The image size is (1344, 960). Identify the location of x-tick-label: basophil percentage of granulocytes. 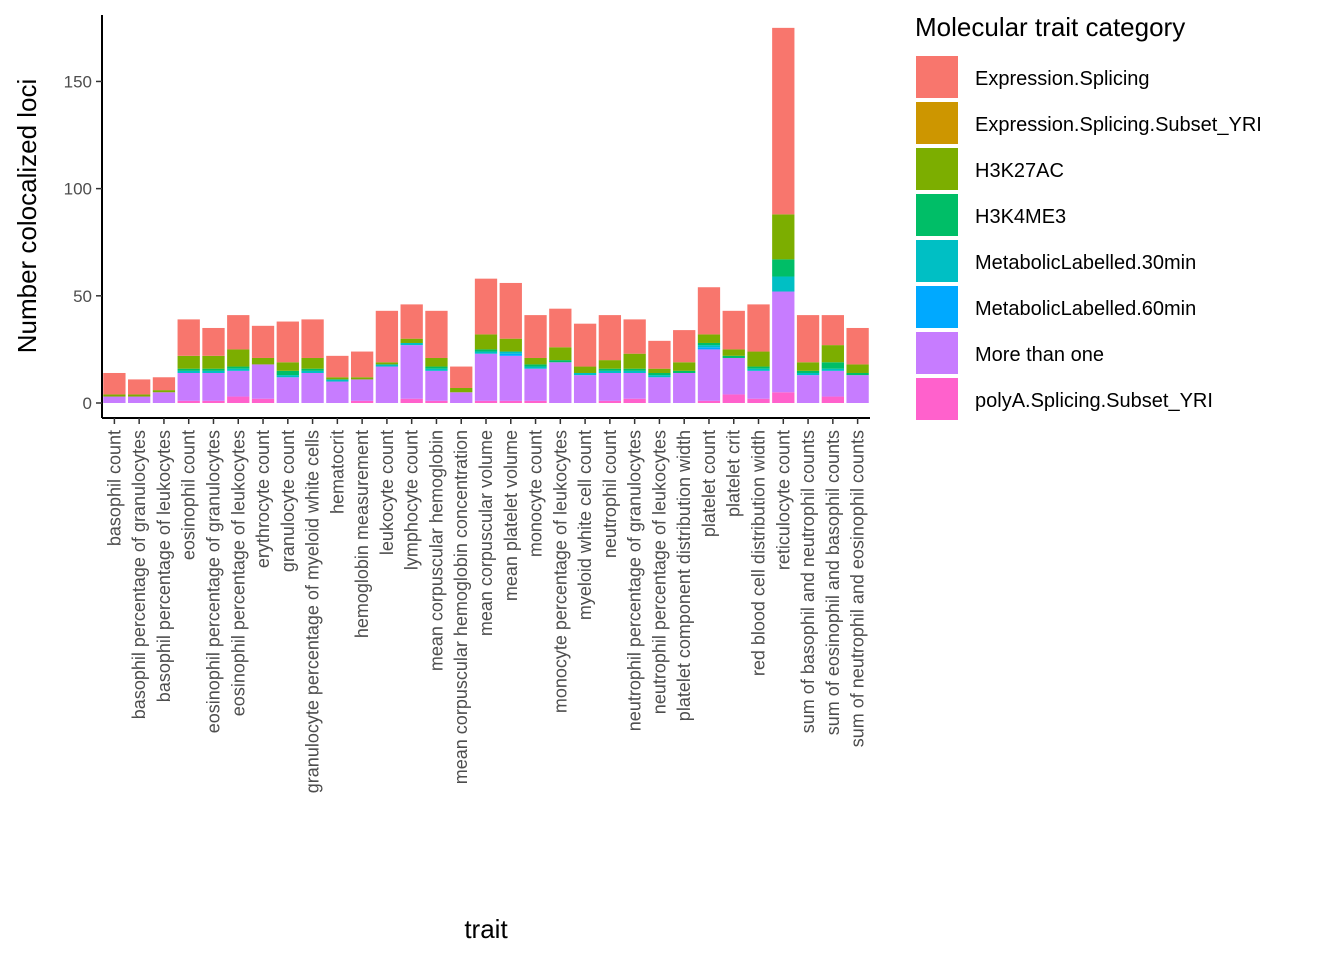
(139, 574).